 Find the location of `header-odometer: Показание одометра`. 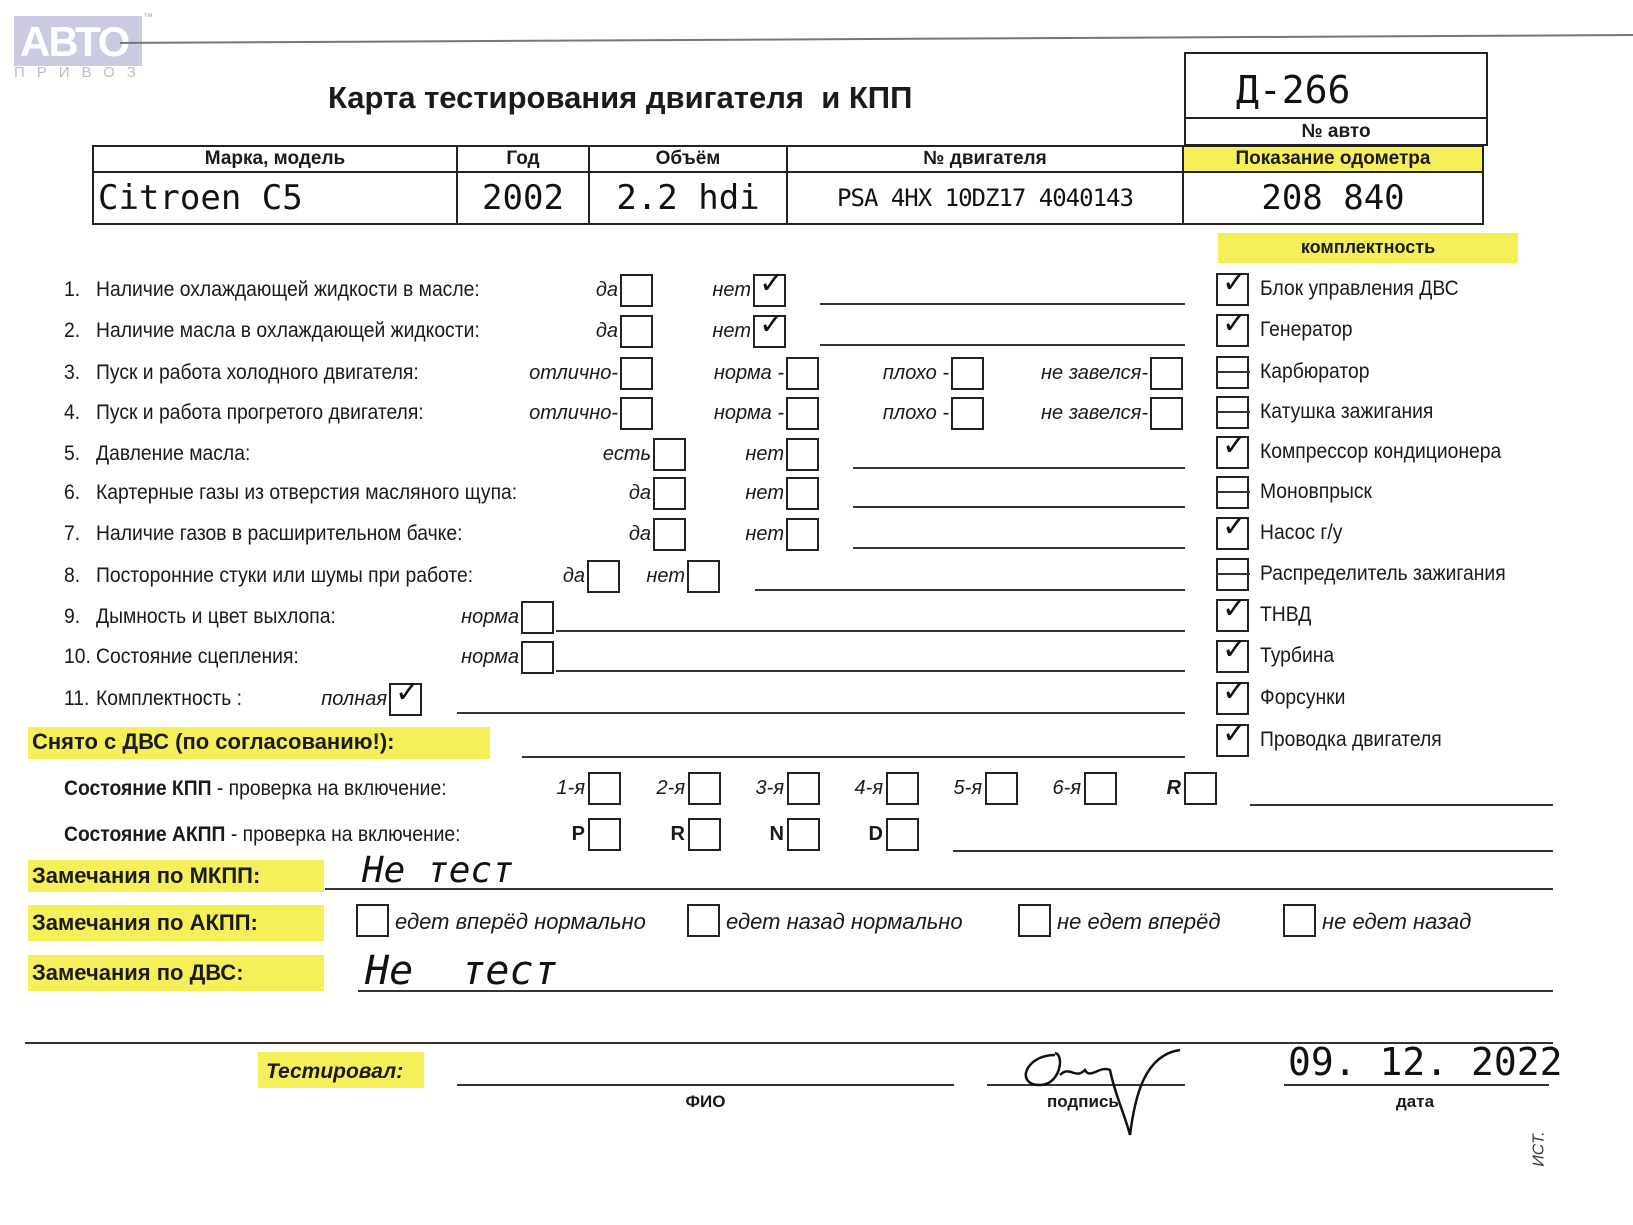

header-odometer: Показание одометра is located at coordinates (1333, 159).